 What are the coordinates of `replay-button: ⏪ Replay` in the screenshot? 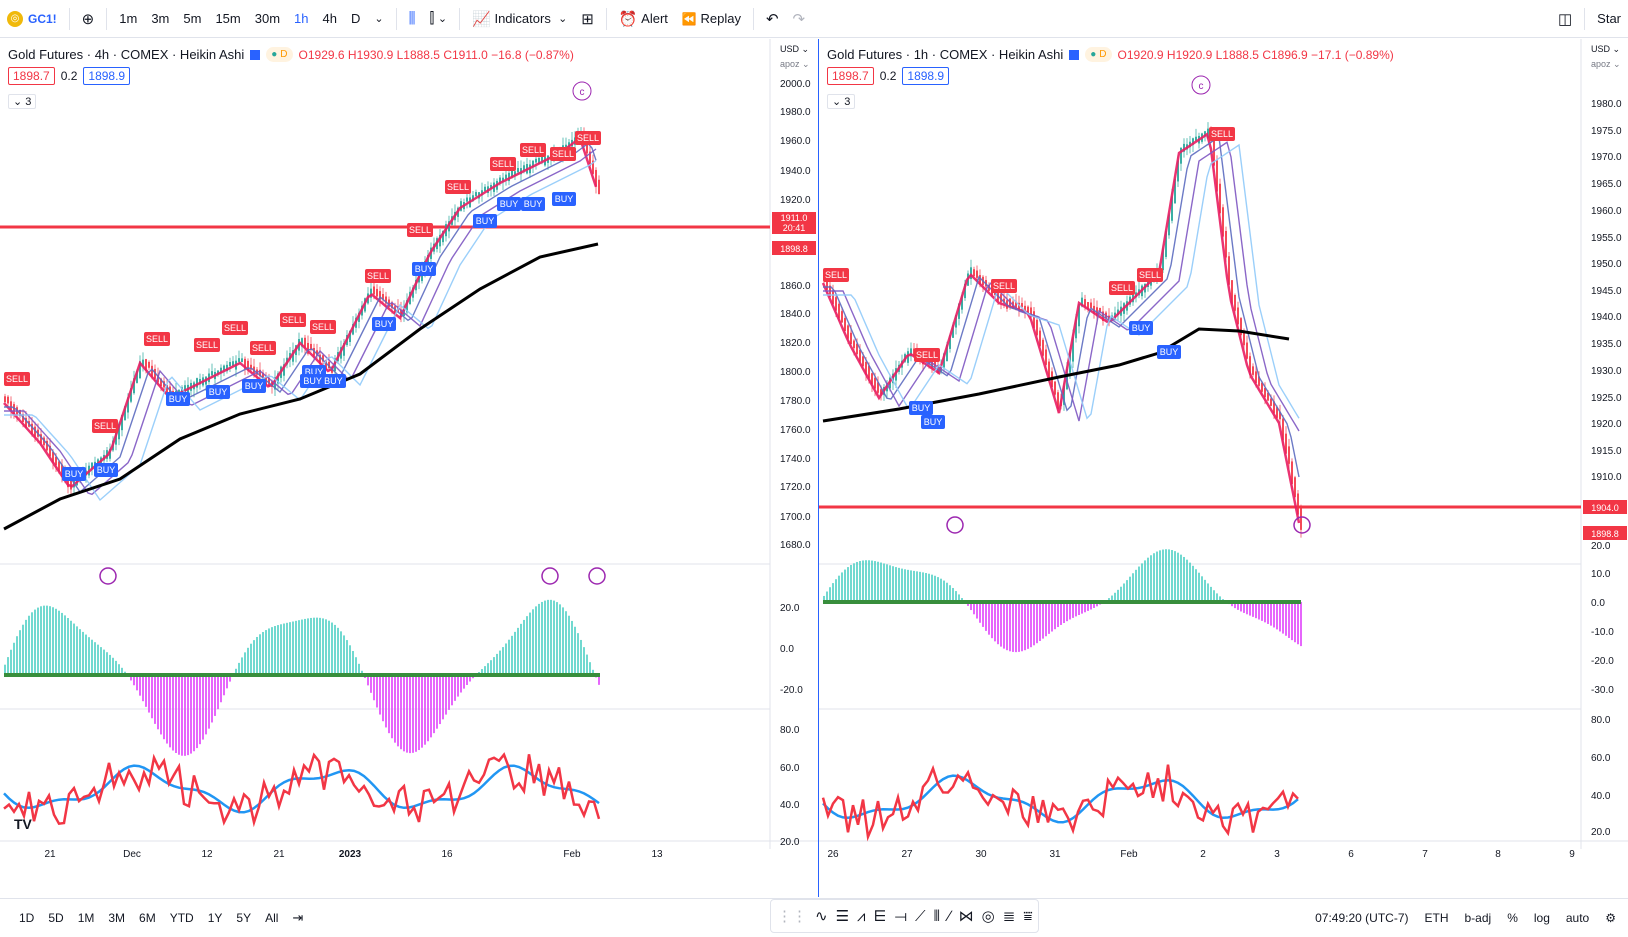 It's located at (711, 19).